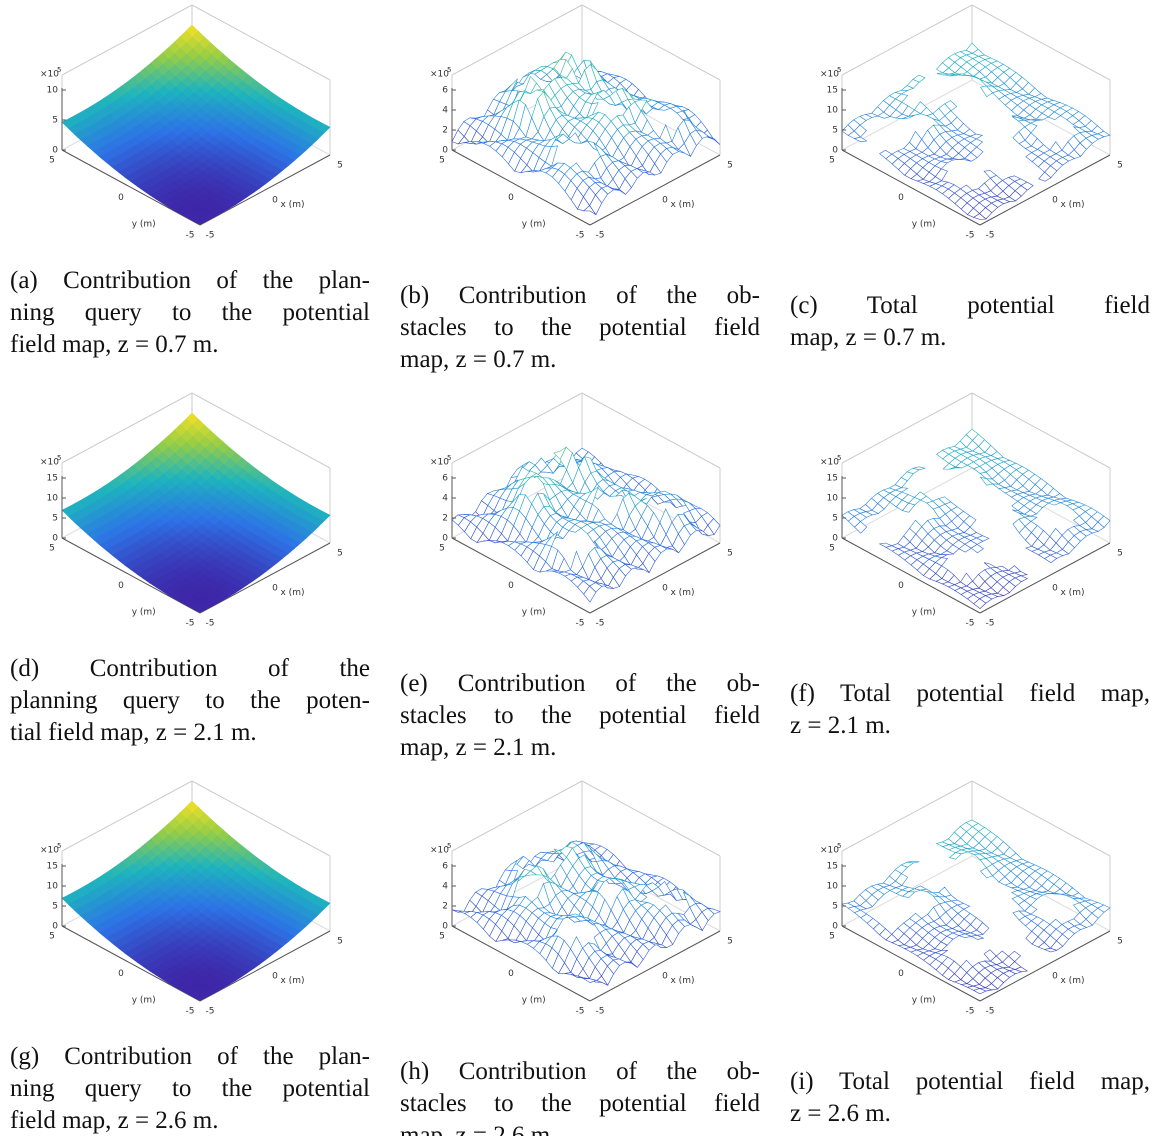 The width and height of the screenshot is (1153, 1136). Describe the element at coordinates (580, 327) in the screenshot. I see `caption-line: stacles to the potential field` at that location.